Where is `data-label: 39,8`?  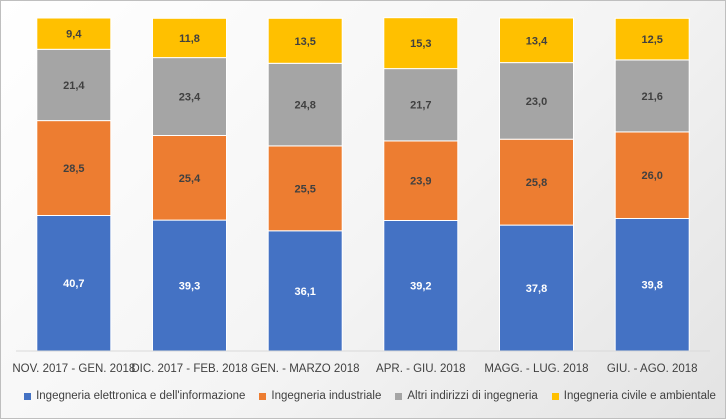 data-label: 39,8 is located at coordinates (651, 286).